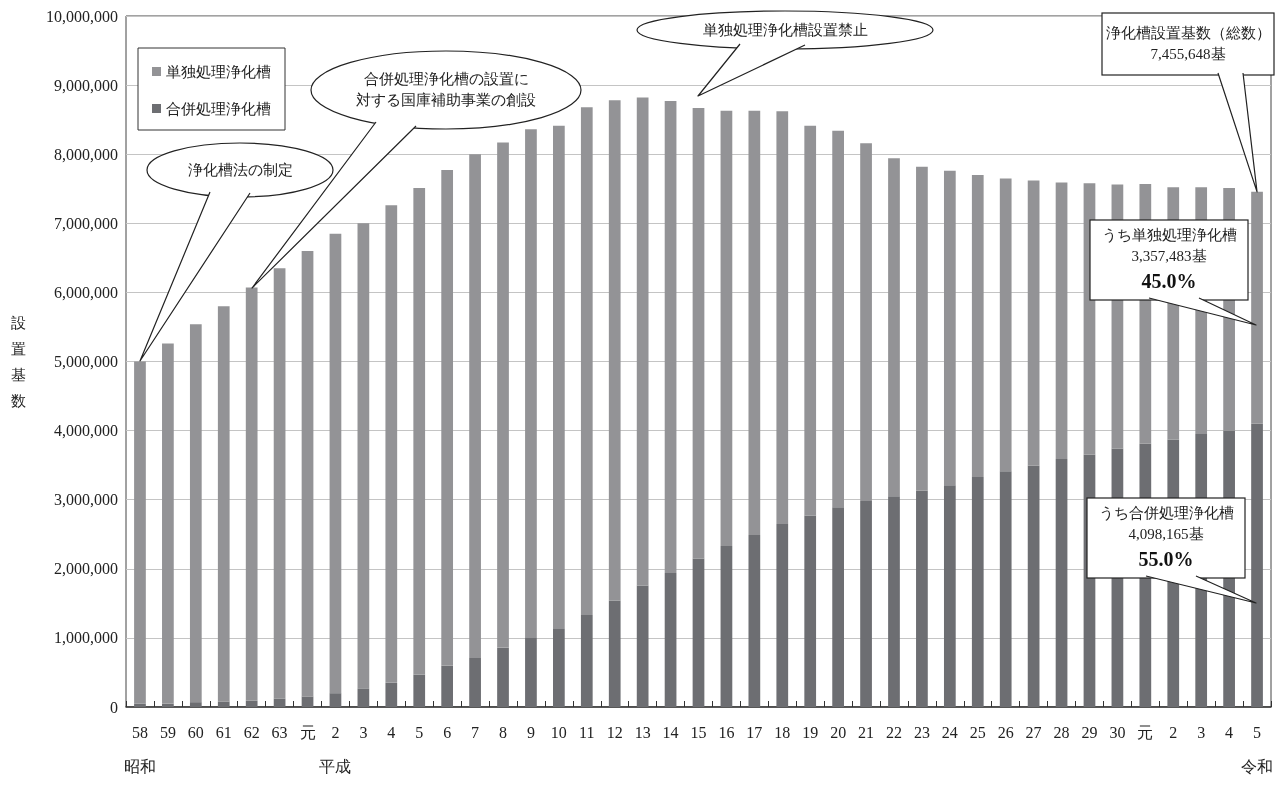 This screenshot has width=1285, height=791. Describe the element at coordinates (614, 732) in the screenshot. I see `x-tick-label: 12` at that location.